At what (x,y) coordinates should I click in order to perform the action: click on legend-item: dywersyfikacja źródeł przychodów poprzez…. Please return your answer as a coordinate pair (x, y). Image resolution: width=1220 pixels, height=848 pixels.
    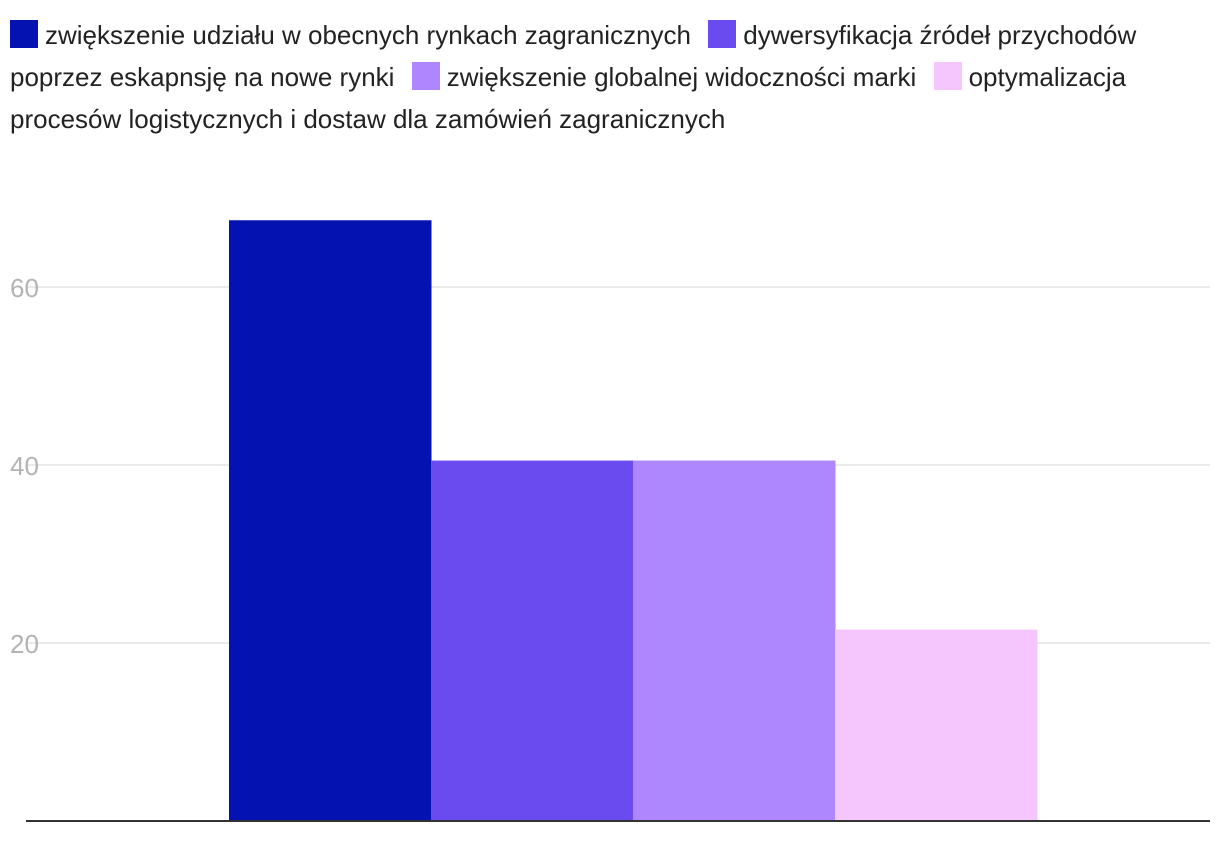
    Looking at the image, I should click on (573, 56).